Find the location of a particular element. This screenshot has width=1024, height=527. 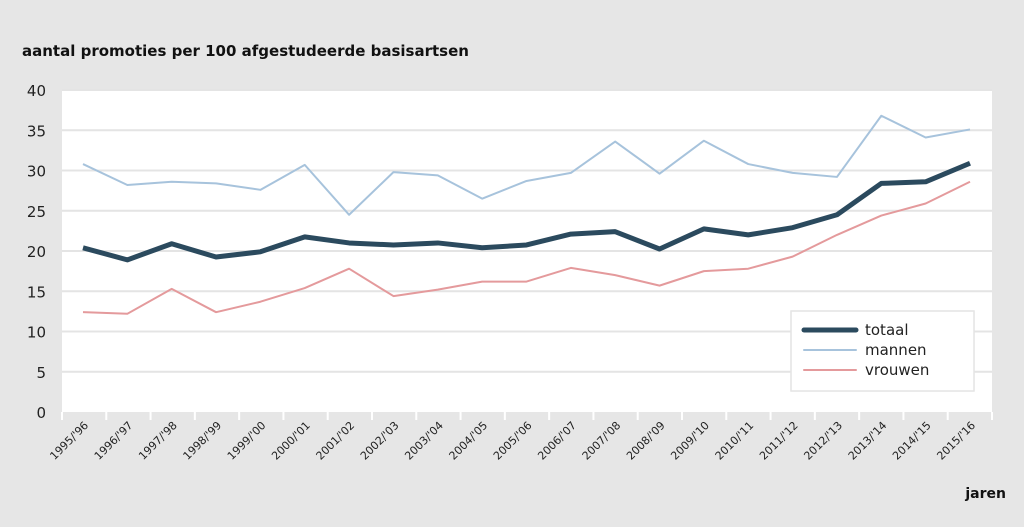

x-tick-label: 2004/'05 is located at coordinates (469, 441).